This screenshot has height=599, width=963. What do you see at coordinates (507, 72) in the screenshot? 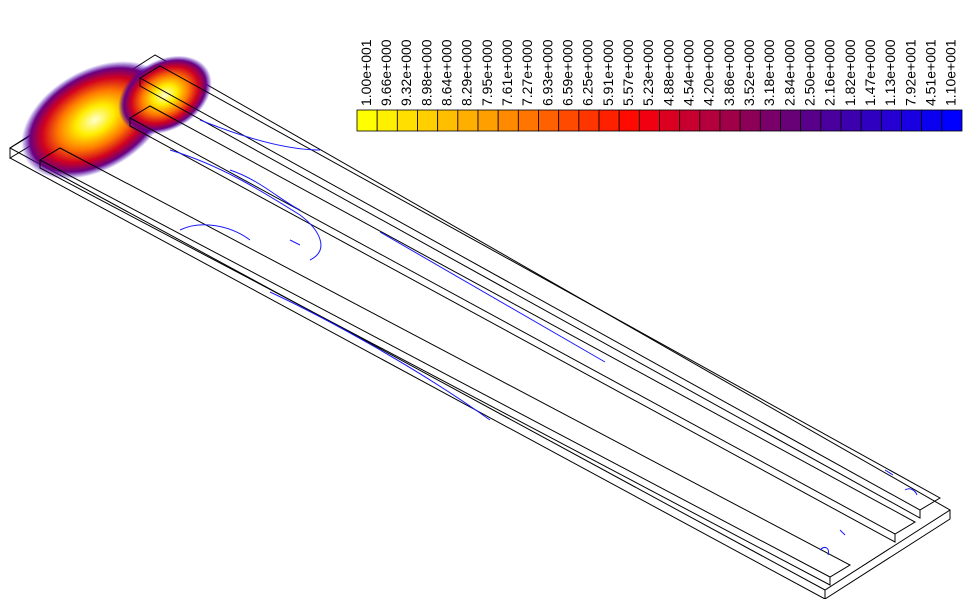
I see `legend-label: 7.61e+000` at bounding box center [507, 72].